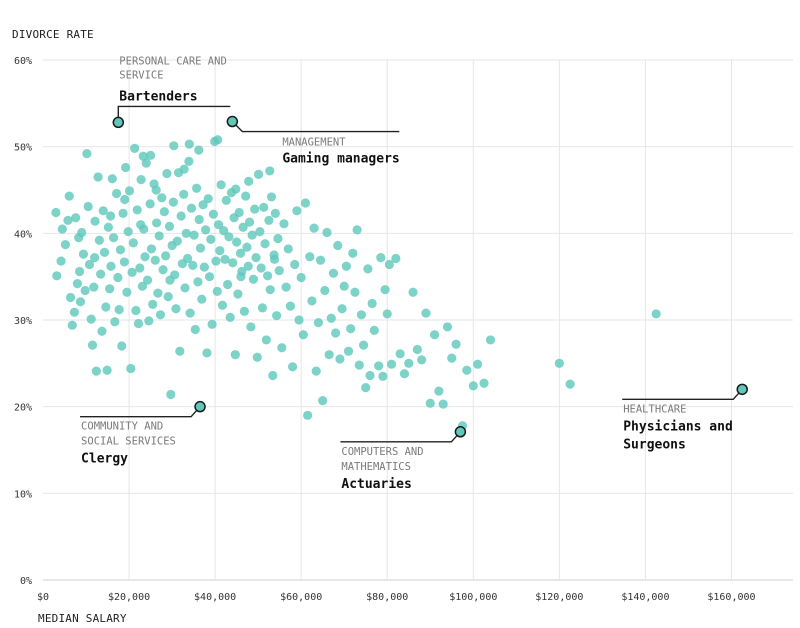  Describe the element at coordinates (23, 321) in the screenshot. I see `y-tick-label: 30%` at that location.